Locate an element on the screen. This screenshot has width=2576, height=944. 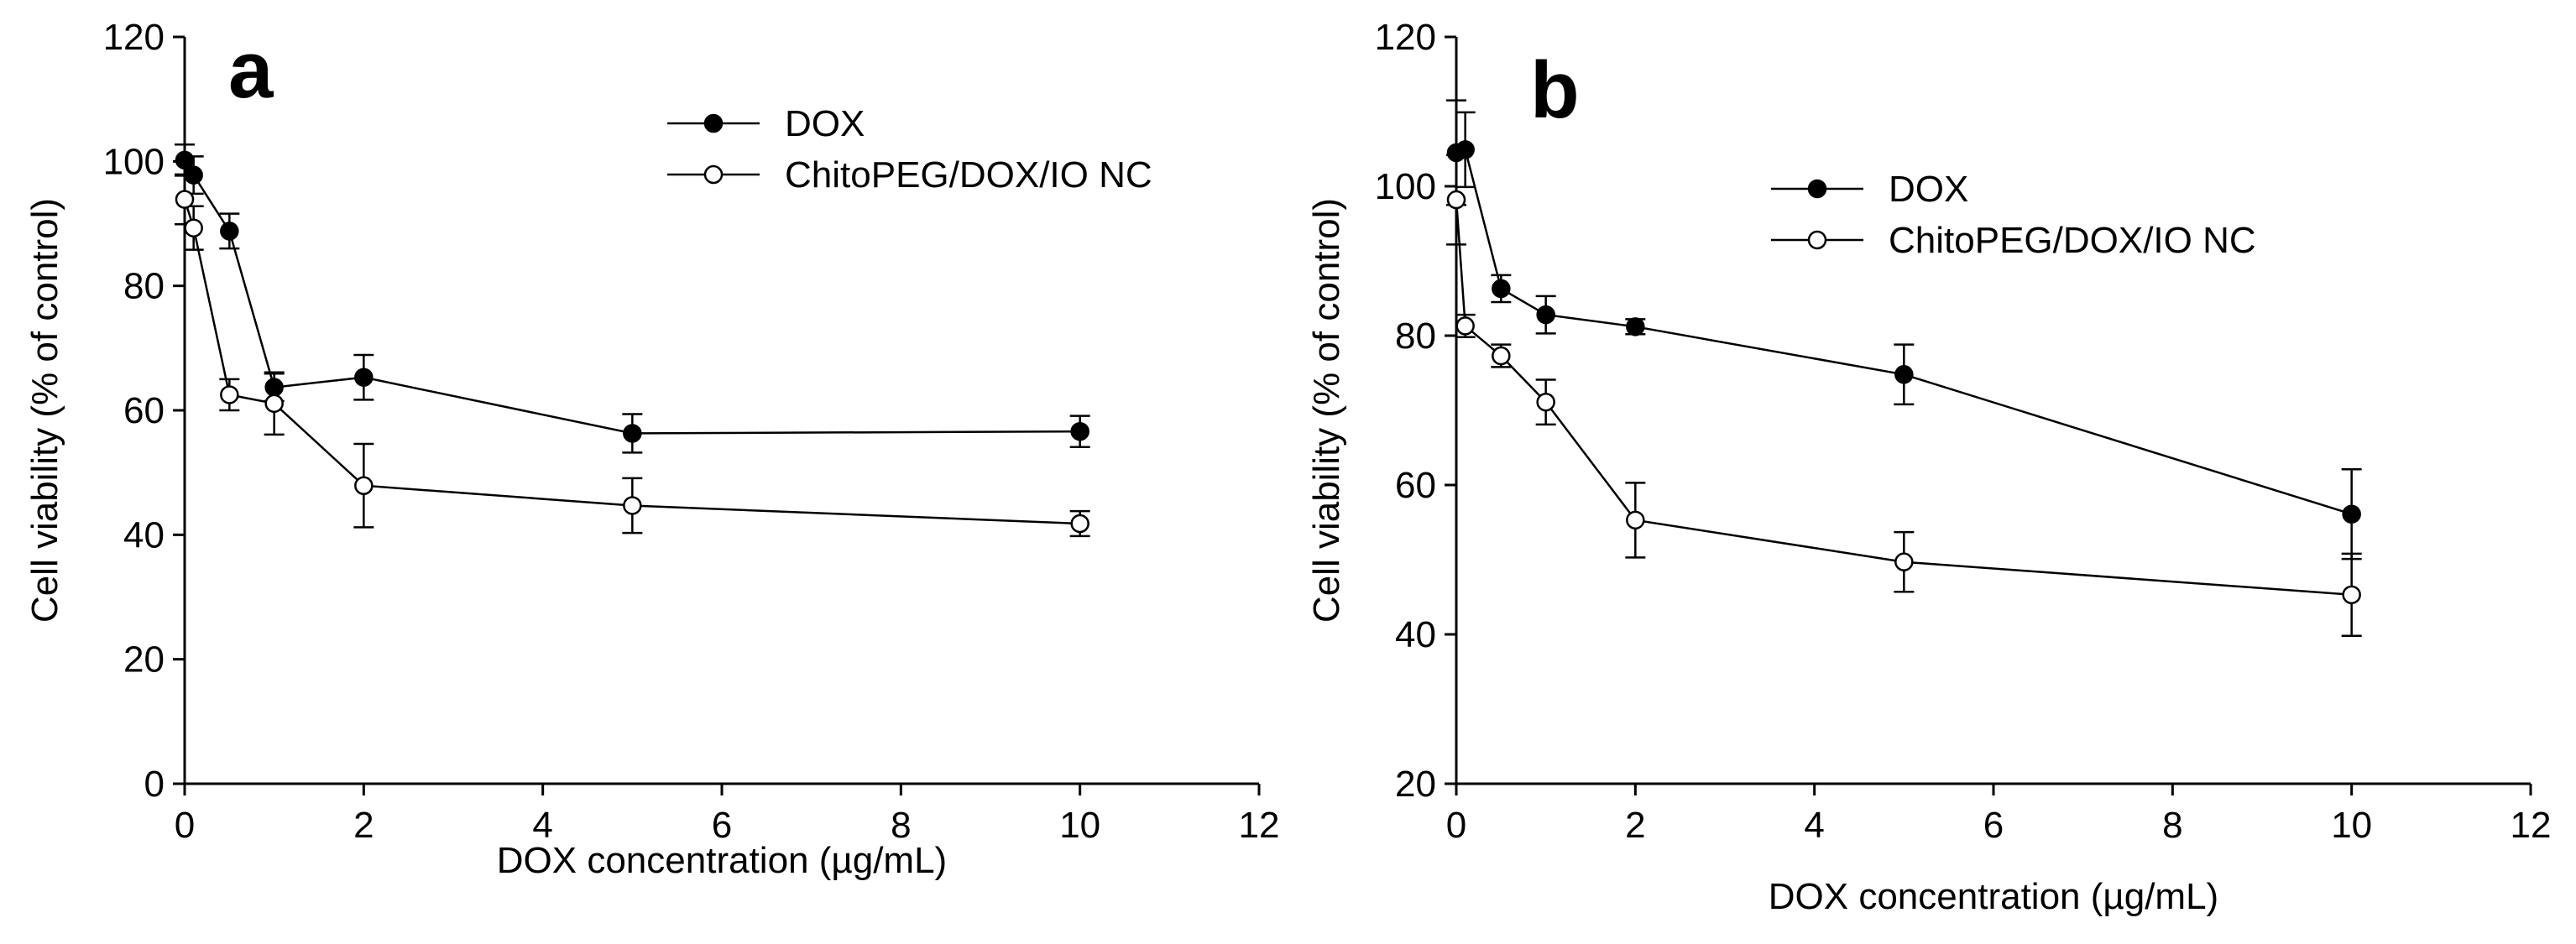
series-chitopeg-dox-io-nc is located at coordinates (632, 355).